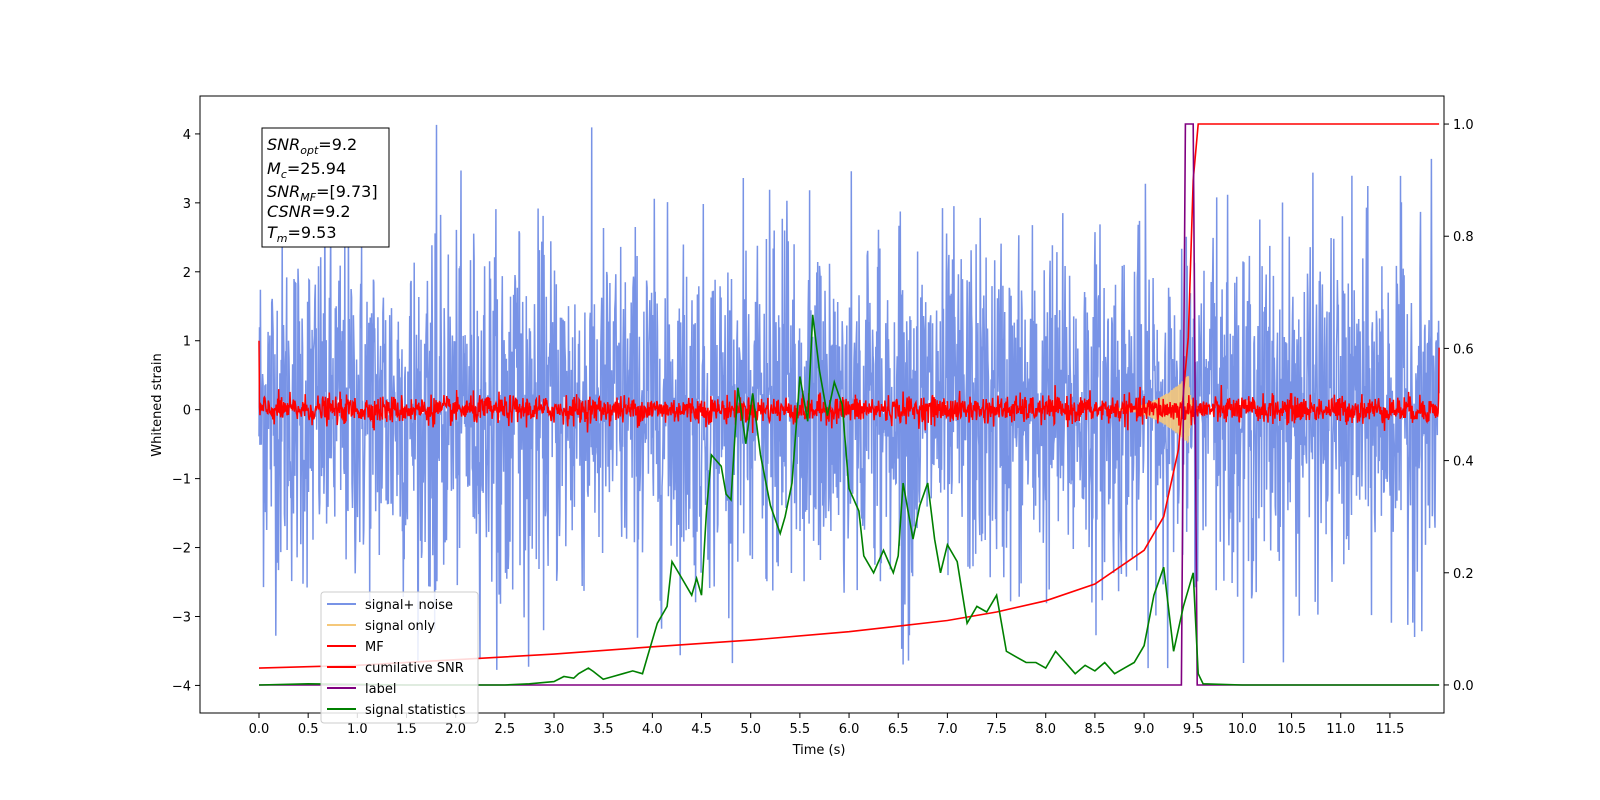  I want to click on y-tick-label-right: 0.8, so click(1463, 237).